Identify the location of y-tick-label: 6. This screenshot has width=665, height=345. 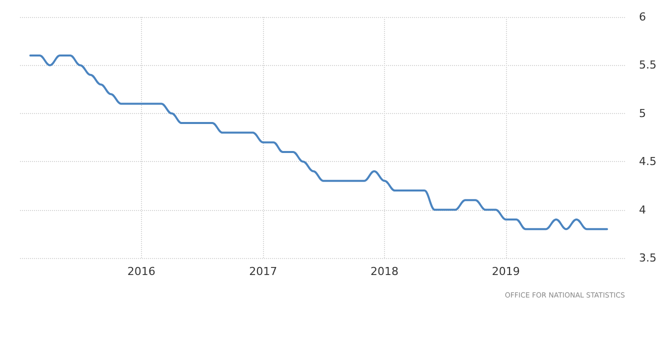
(642, 17).